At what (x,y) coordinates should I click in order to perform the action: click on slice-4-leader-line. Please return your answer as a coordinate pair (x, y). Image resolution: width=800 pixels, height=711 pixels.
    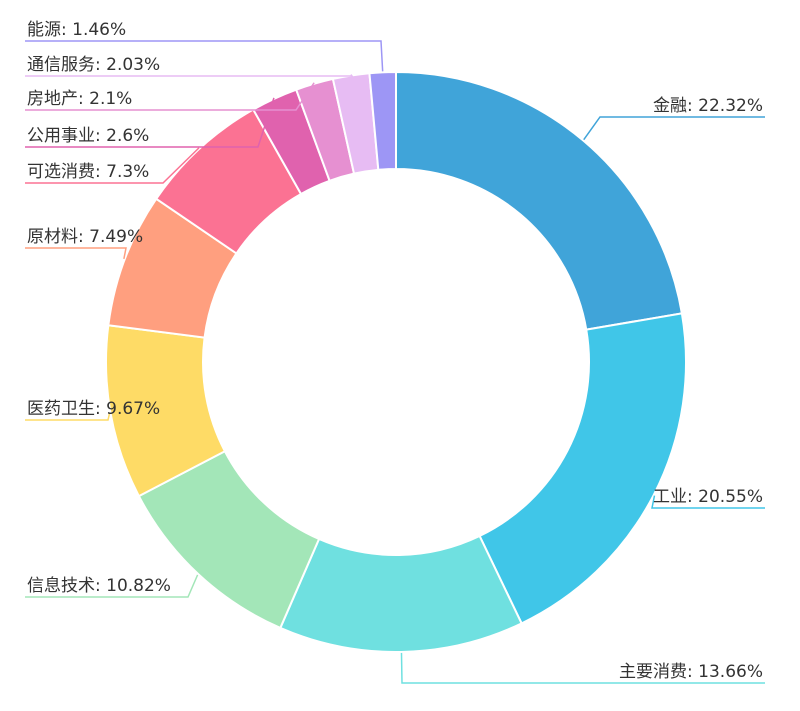
    Looking at the image, I should click on (112, 586).